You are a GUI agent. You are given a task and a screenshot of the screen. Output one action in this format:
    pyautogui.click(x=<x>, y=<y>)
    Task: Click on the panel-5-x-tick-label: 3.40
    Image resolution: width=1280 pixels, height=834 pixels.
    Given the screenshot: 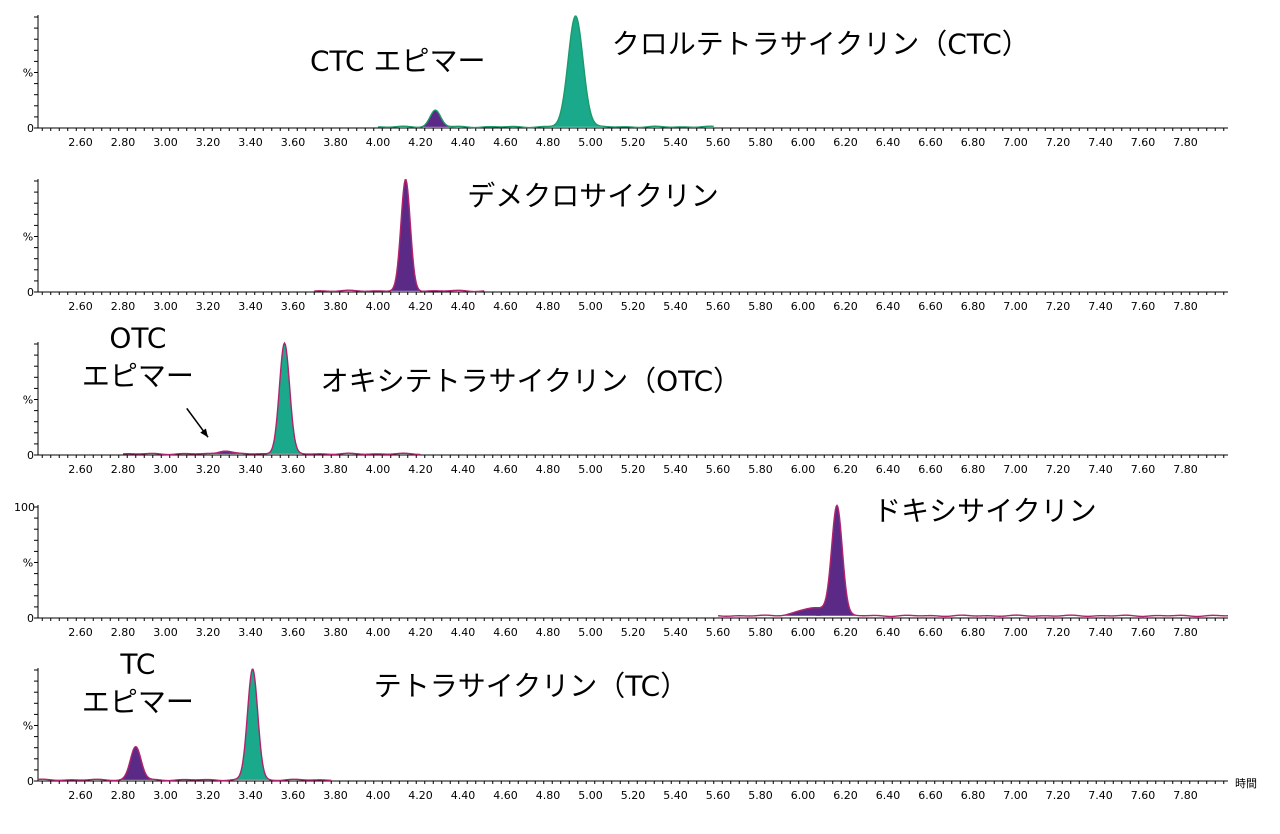 What is the action you would take?
    pyautogui.click(x=250, y=795)
    